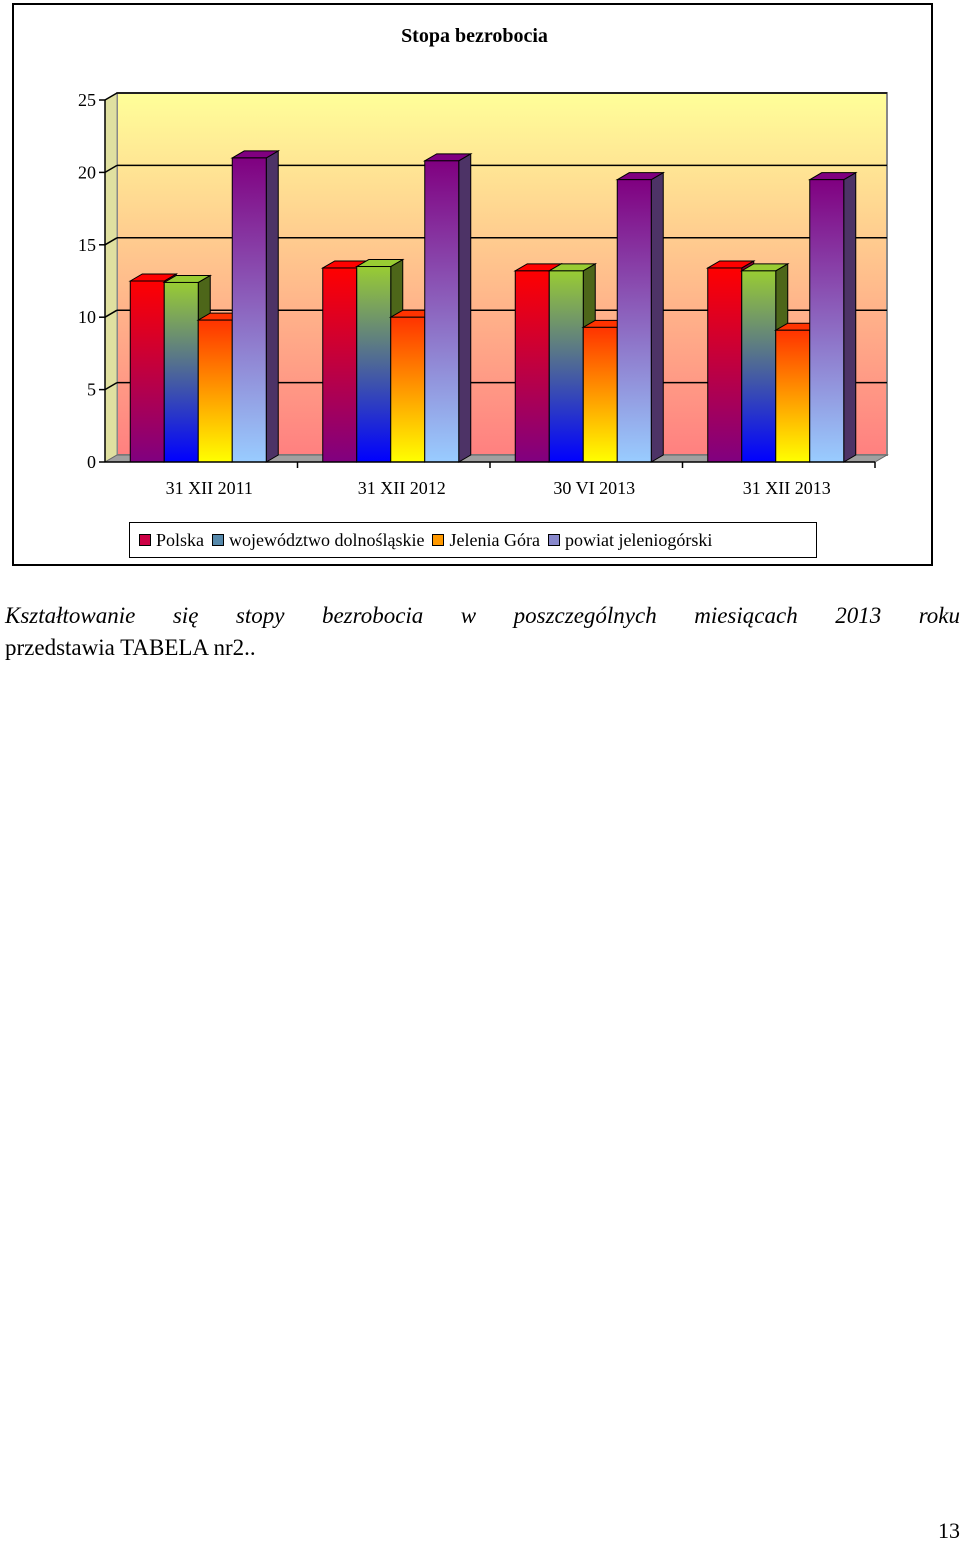 This screenshot has height=1544, width=960. What do you see at coordinates (474, 36) in the screenshot?
I see `chart-title: Stopa bezrobocia` at bounding box center [474, 36].